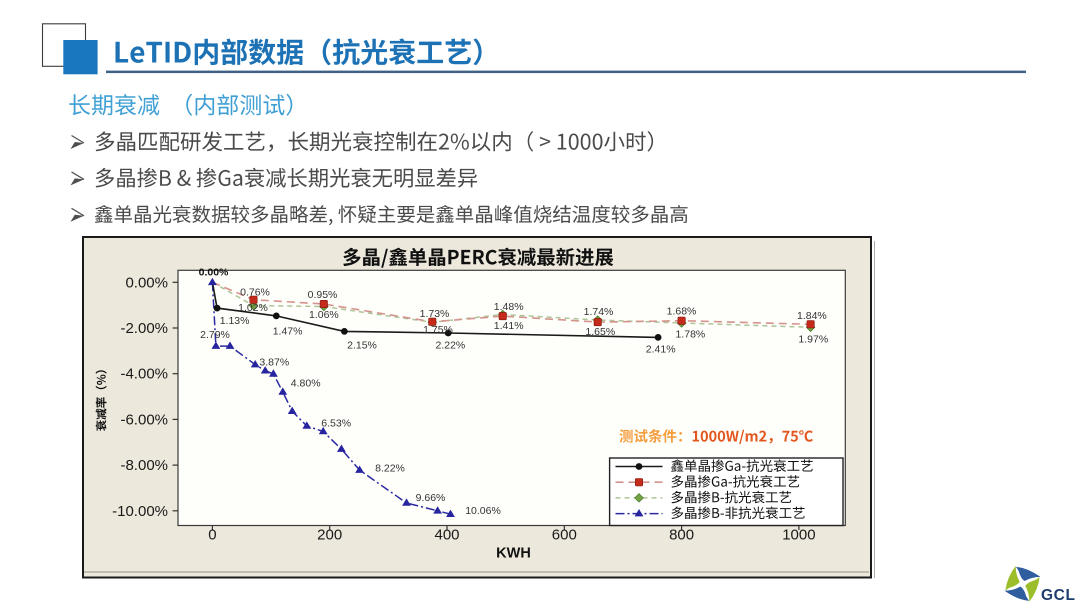  I want to click on svg-text: KWH, so click(513, 554).